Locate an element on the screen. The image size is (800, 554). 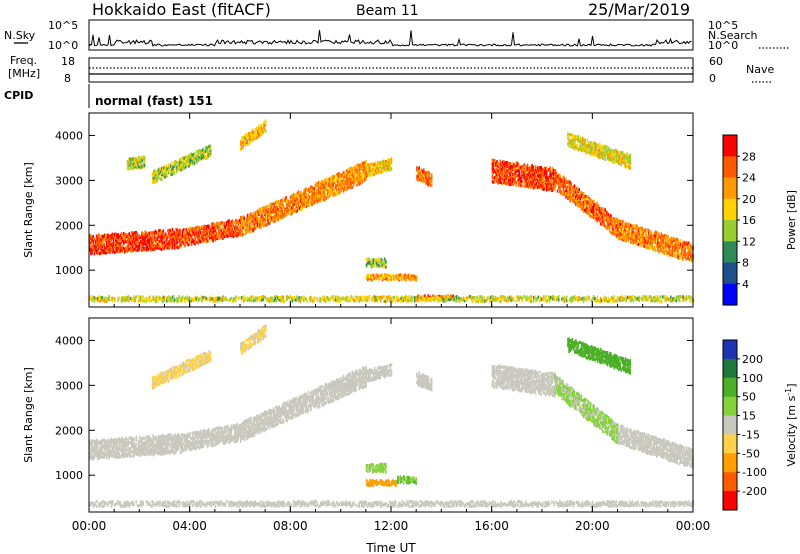
velocity-colorbar-label: Velocity [m s-1] is located at coordinates (791, 424).